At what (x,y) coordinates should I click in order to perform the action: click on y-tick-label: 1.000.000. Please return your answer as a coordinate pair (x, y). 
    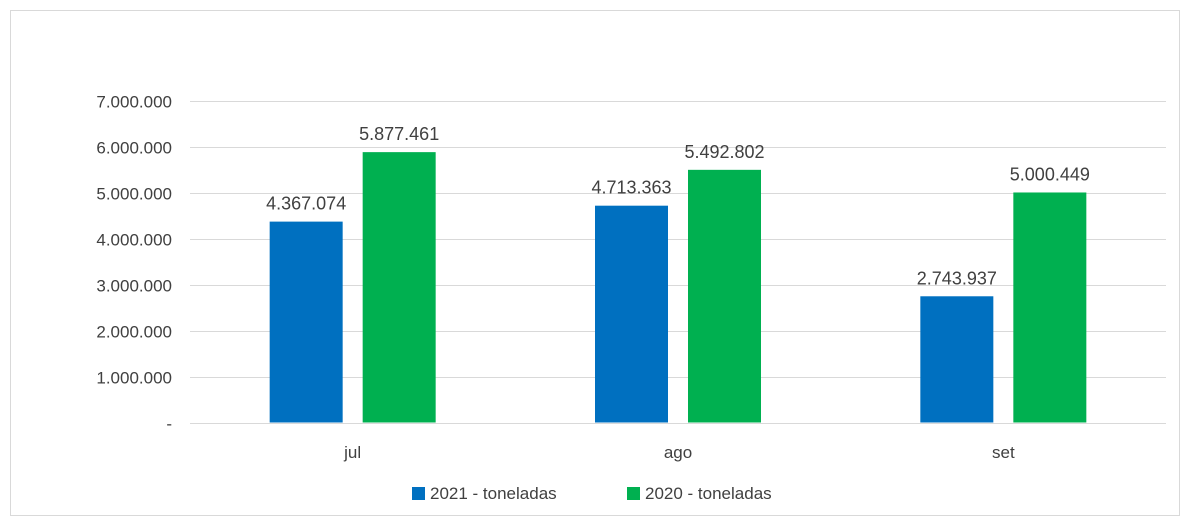
    Looking at the image, I should click on (134, 378).